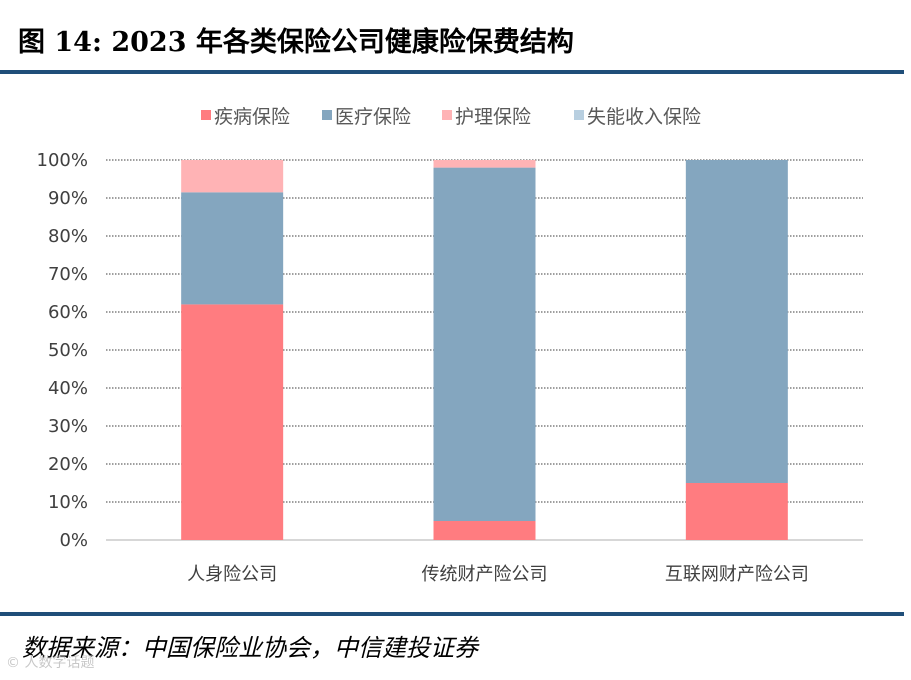  I want to click on y-axis-tick-labels: 0% 10% 20% 30% 40% 50% 60% 70% 80% 90% 100%, so click(62, 350).